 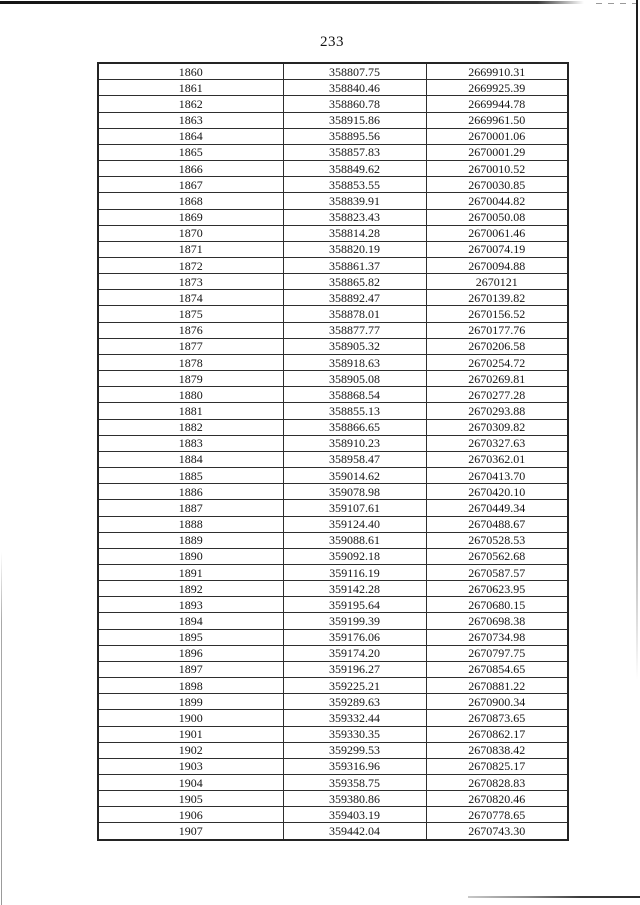 What do you see at coordinates (497, 766) in the screenshot?
I see `table-cell: 2670825.17` at bounding box center [497, 766].